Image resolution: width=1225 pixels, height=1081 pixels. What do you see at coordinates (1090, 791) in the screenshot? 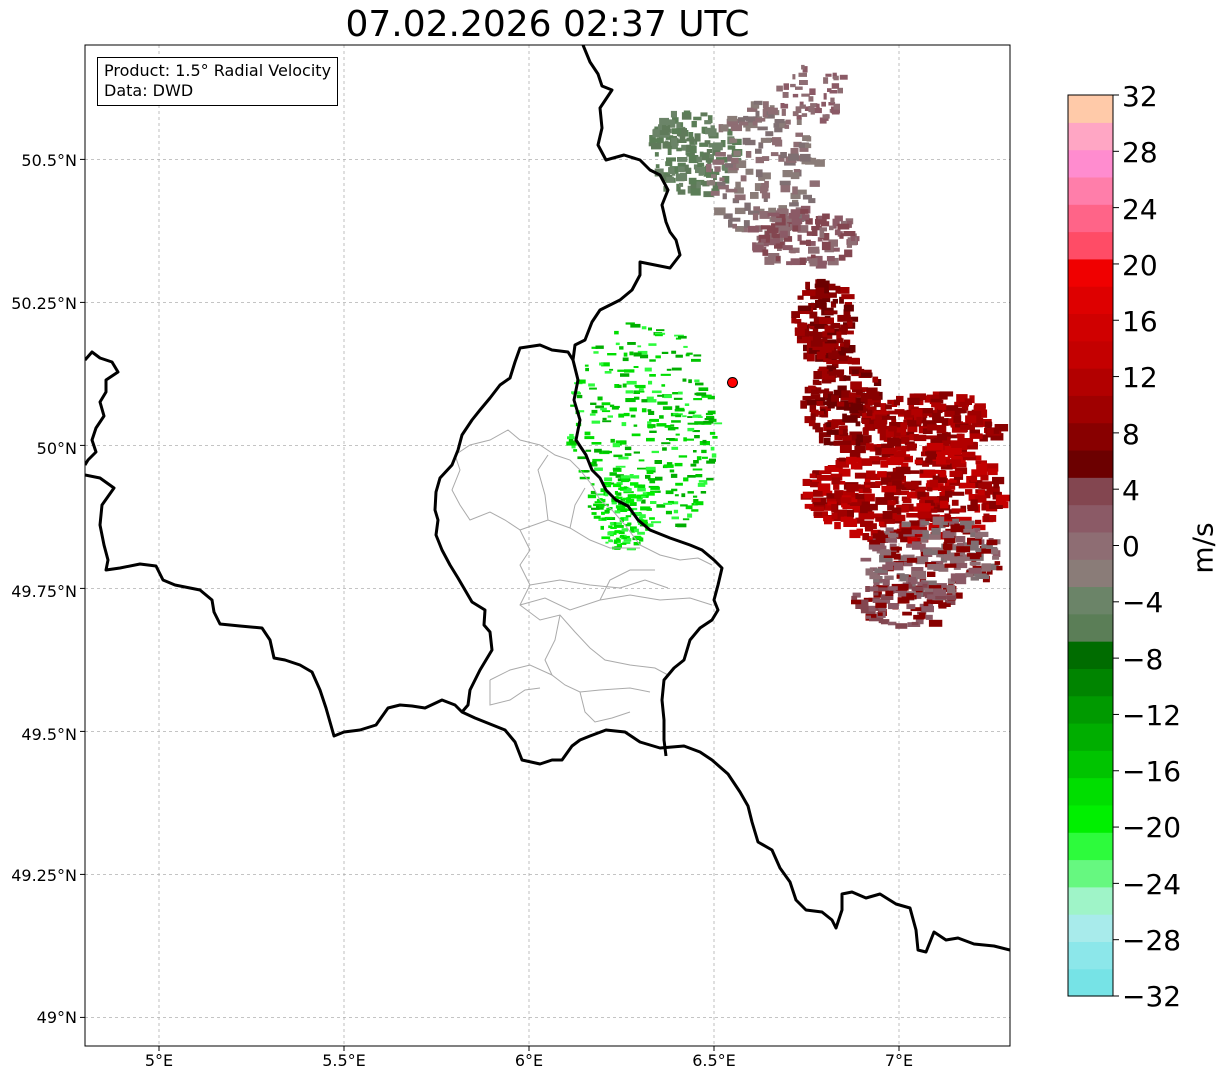
I see `colorbar-segment` at bounding box center [1090, 791].